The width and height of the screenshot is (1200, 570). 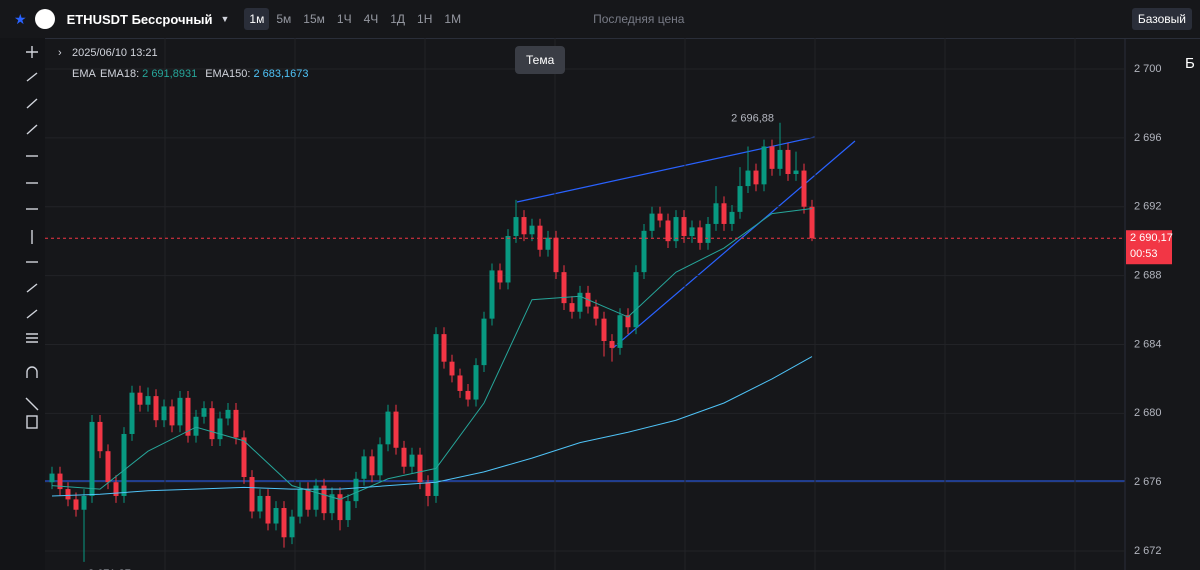 What do you see at coordinates (371, 19) in the screenshot?
I see `timeframe: 4Ч` at bounding box center [371, 19].